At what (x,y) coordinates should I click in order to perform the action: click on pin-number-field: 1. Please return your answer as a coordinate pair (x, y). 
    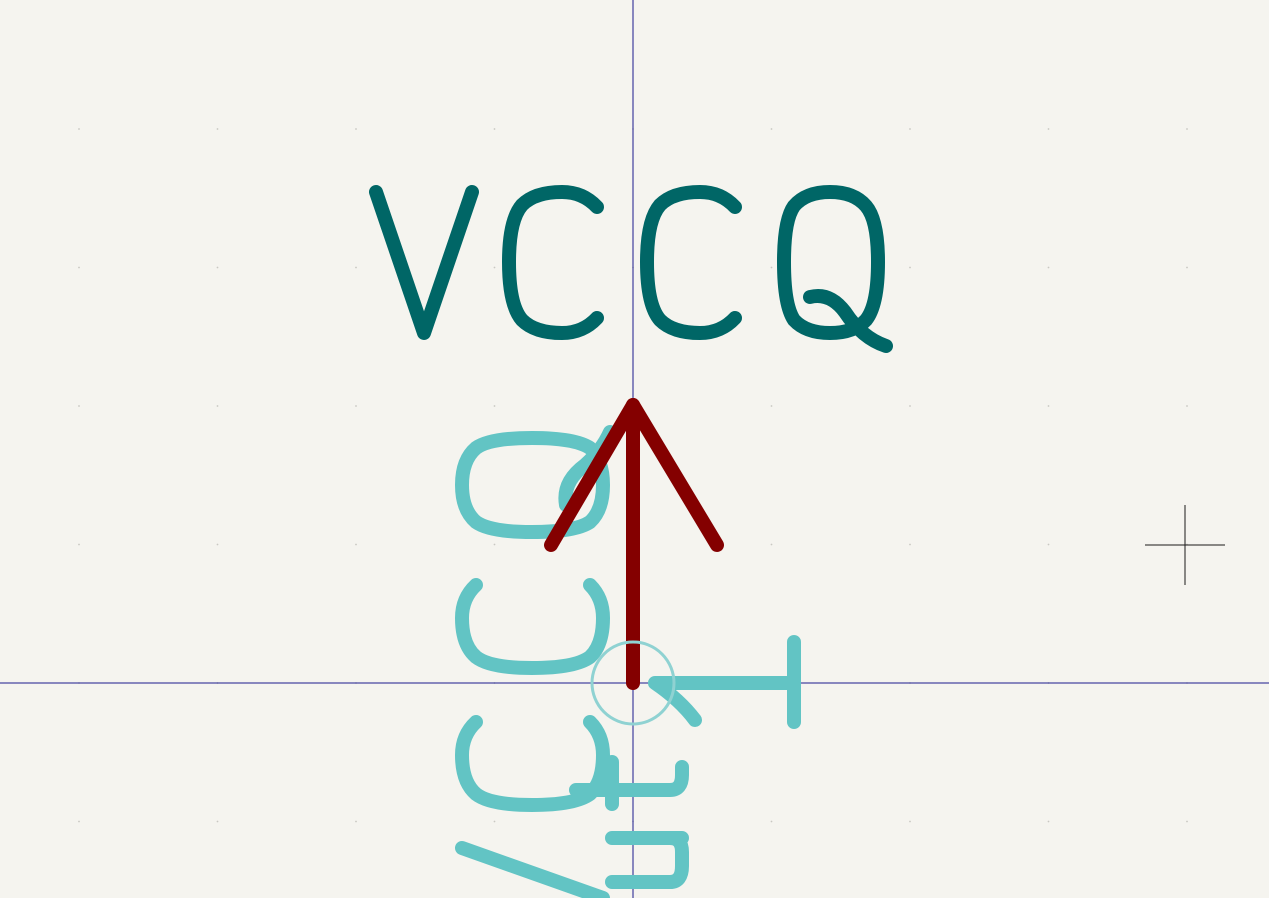
    Looking at the image, I should click on (724, 682).